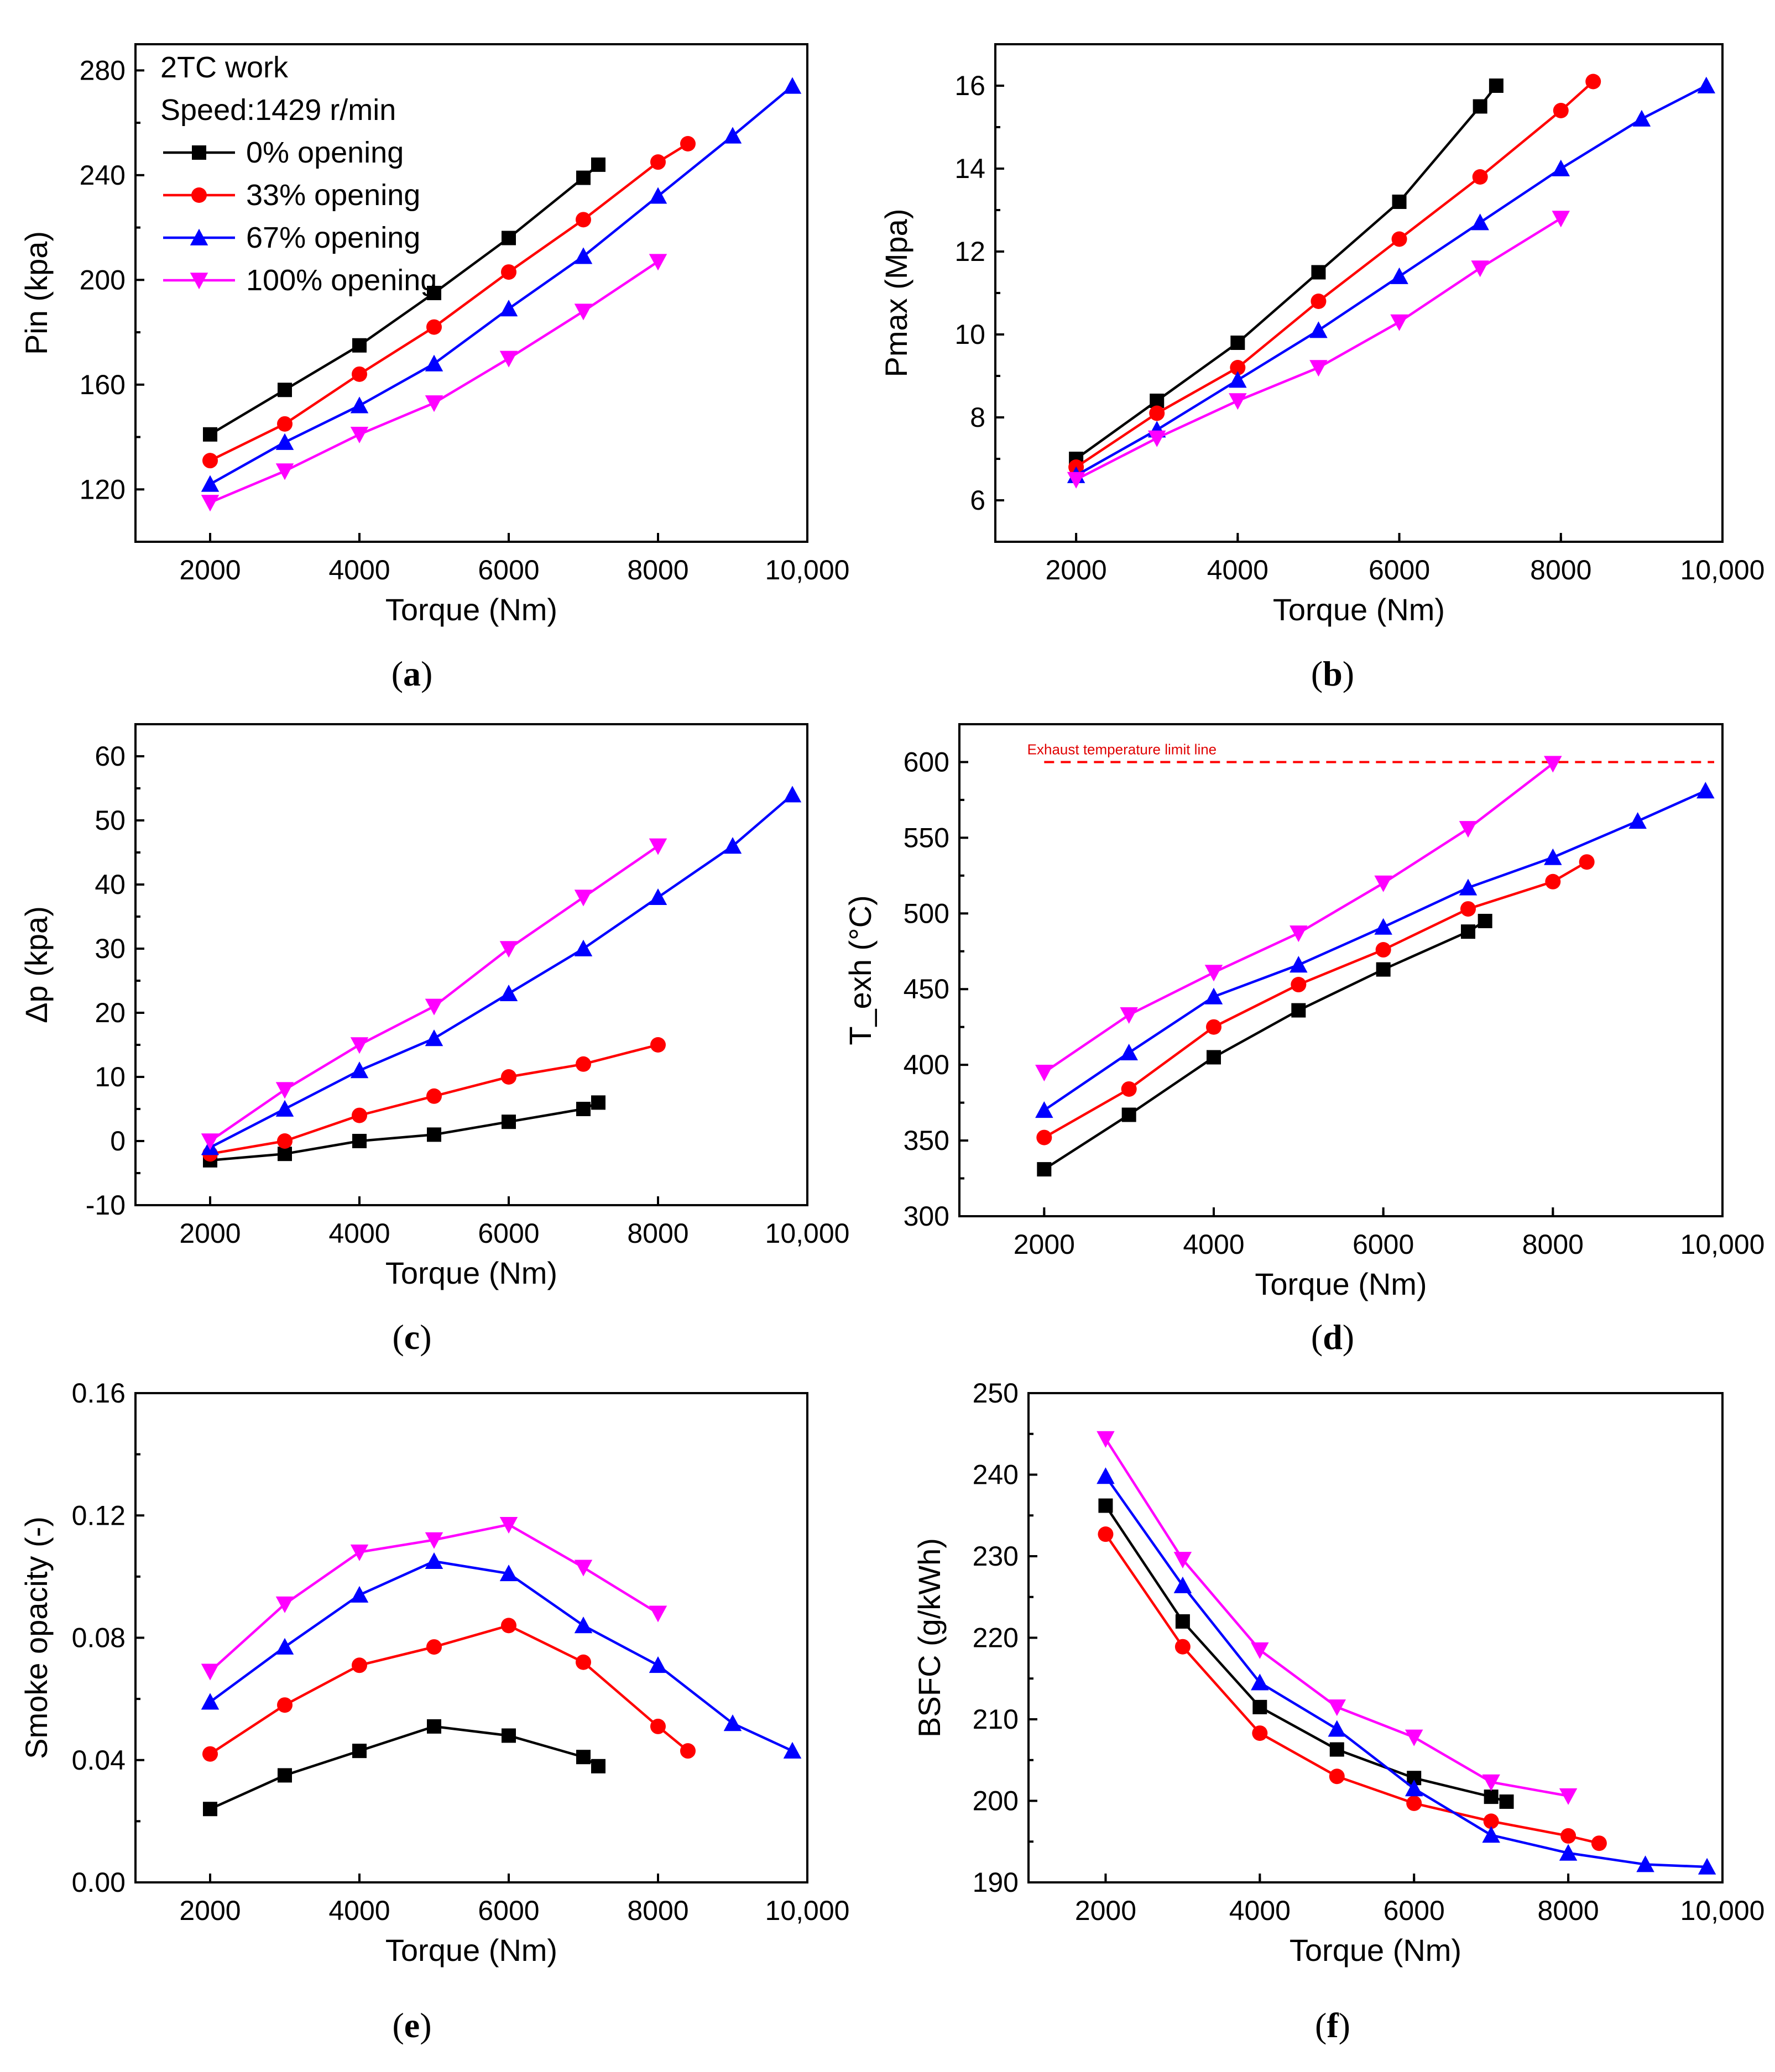  Describe the element at coordinates (860, 970) in the screenshot. I see `y-axis-title: T_exh (°C)` at that location.